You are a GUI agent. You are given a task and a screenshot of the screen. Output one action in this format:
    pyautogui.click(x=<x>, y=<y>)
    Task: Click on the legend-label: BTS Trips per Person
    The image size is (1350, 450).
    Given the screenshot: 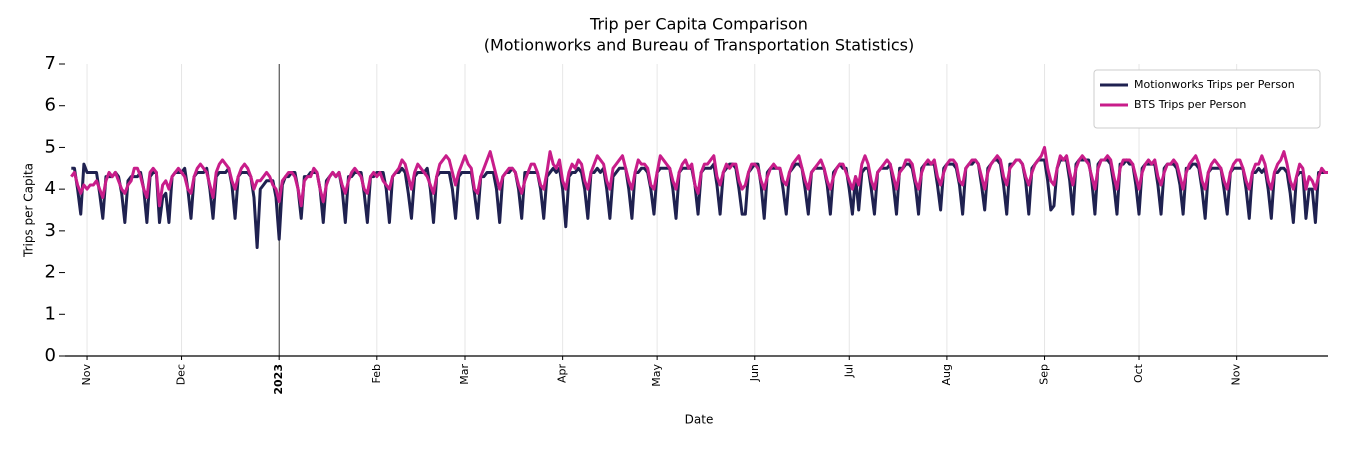 What is the action you would take?
    pyautogui.click(x=1190, y=104)
    